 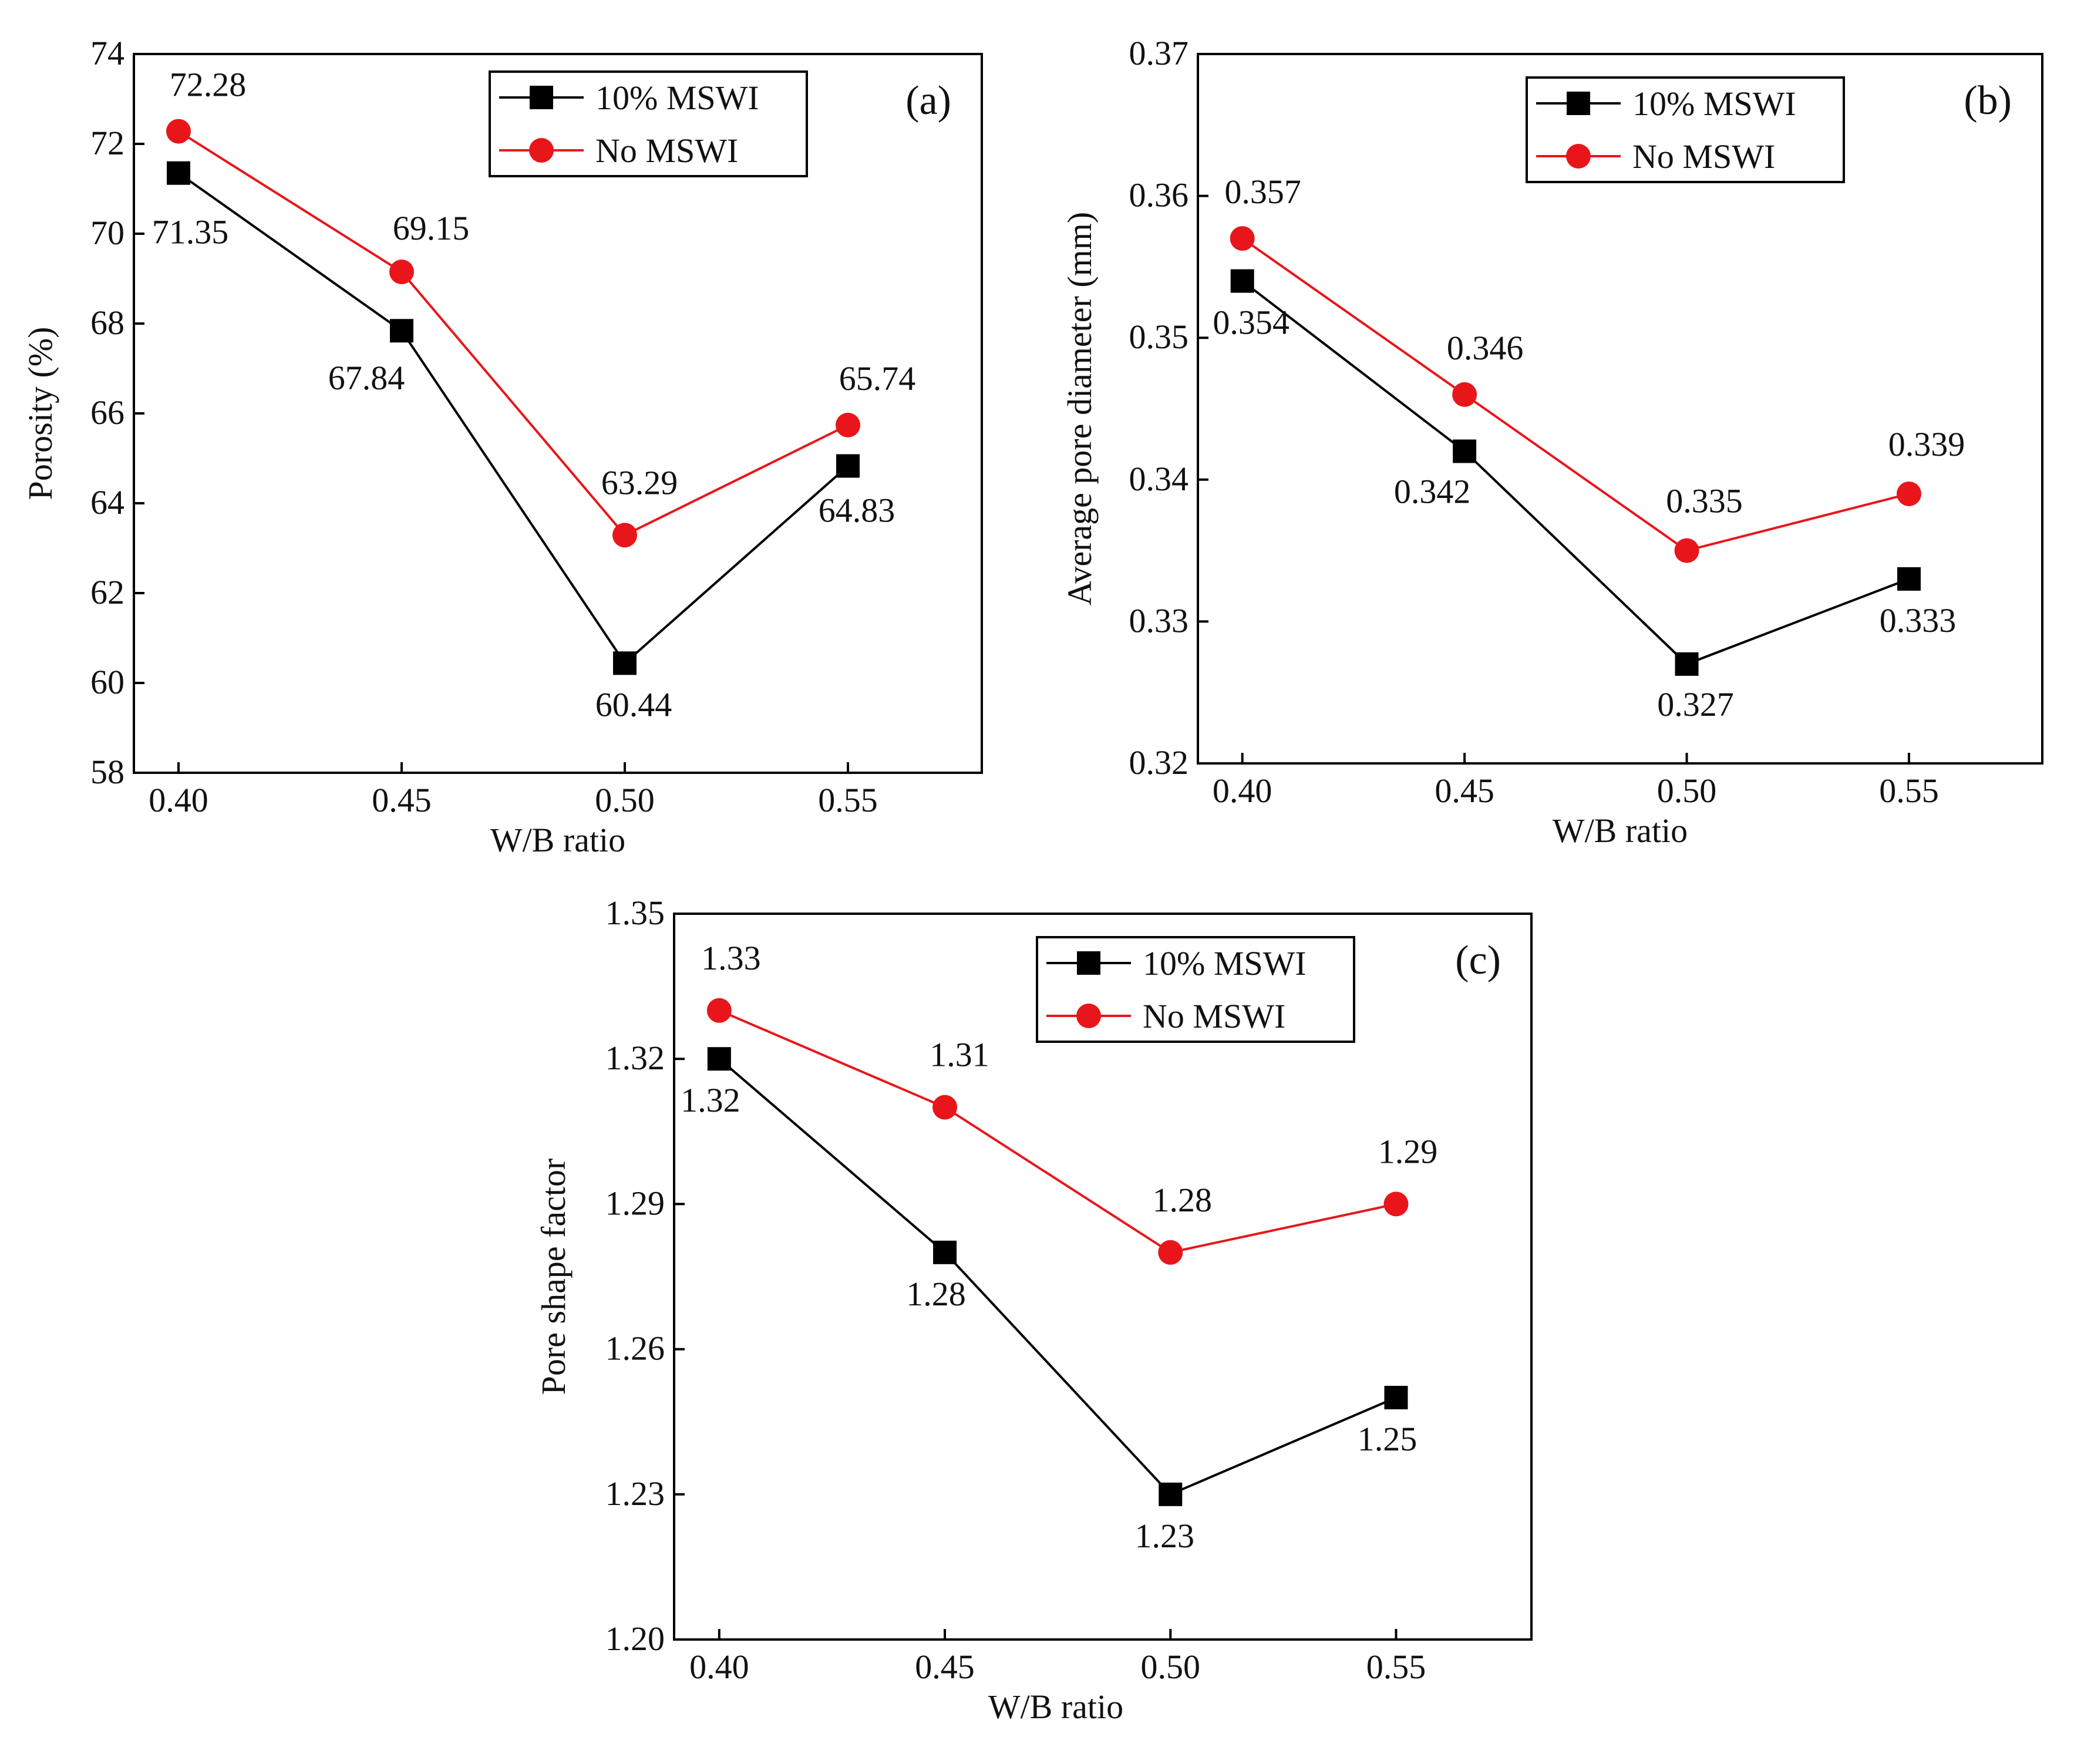 What do you see at coordinates (1408, 1151) in the screenshot?
I see `data-label: 1.29` at bounding box center [1408, 1151].